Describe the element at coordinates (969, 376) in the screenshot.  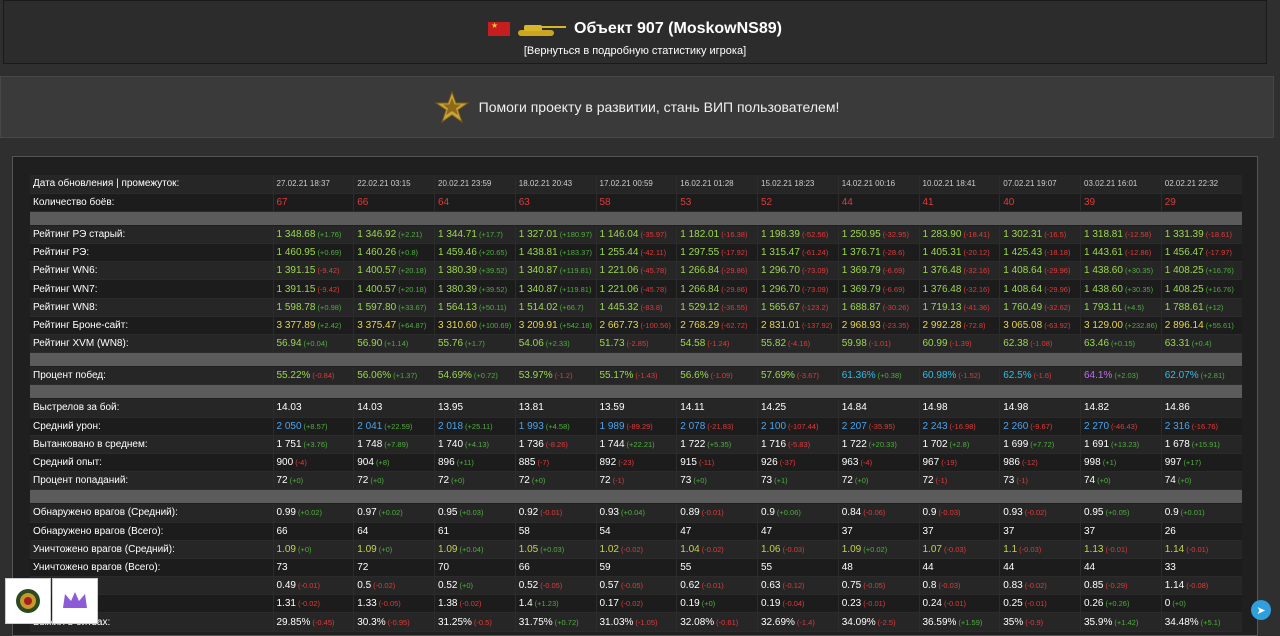
I see `stat-delta: (-1.52)` at that location.